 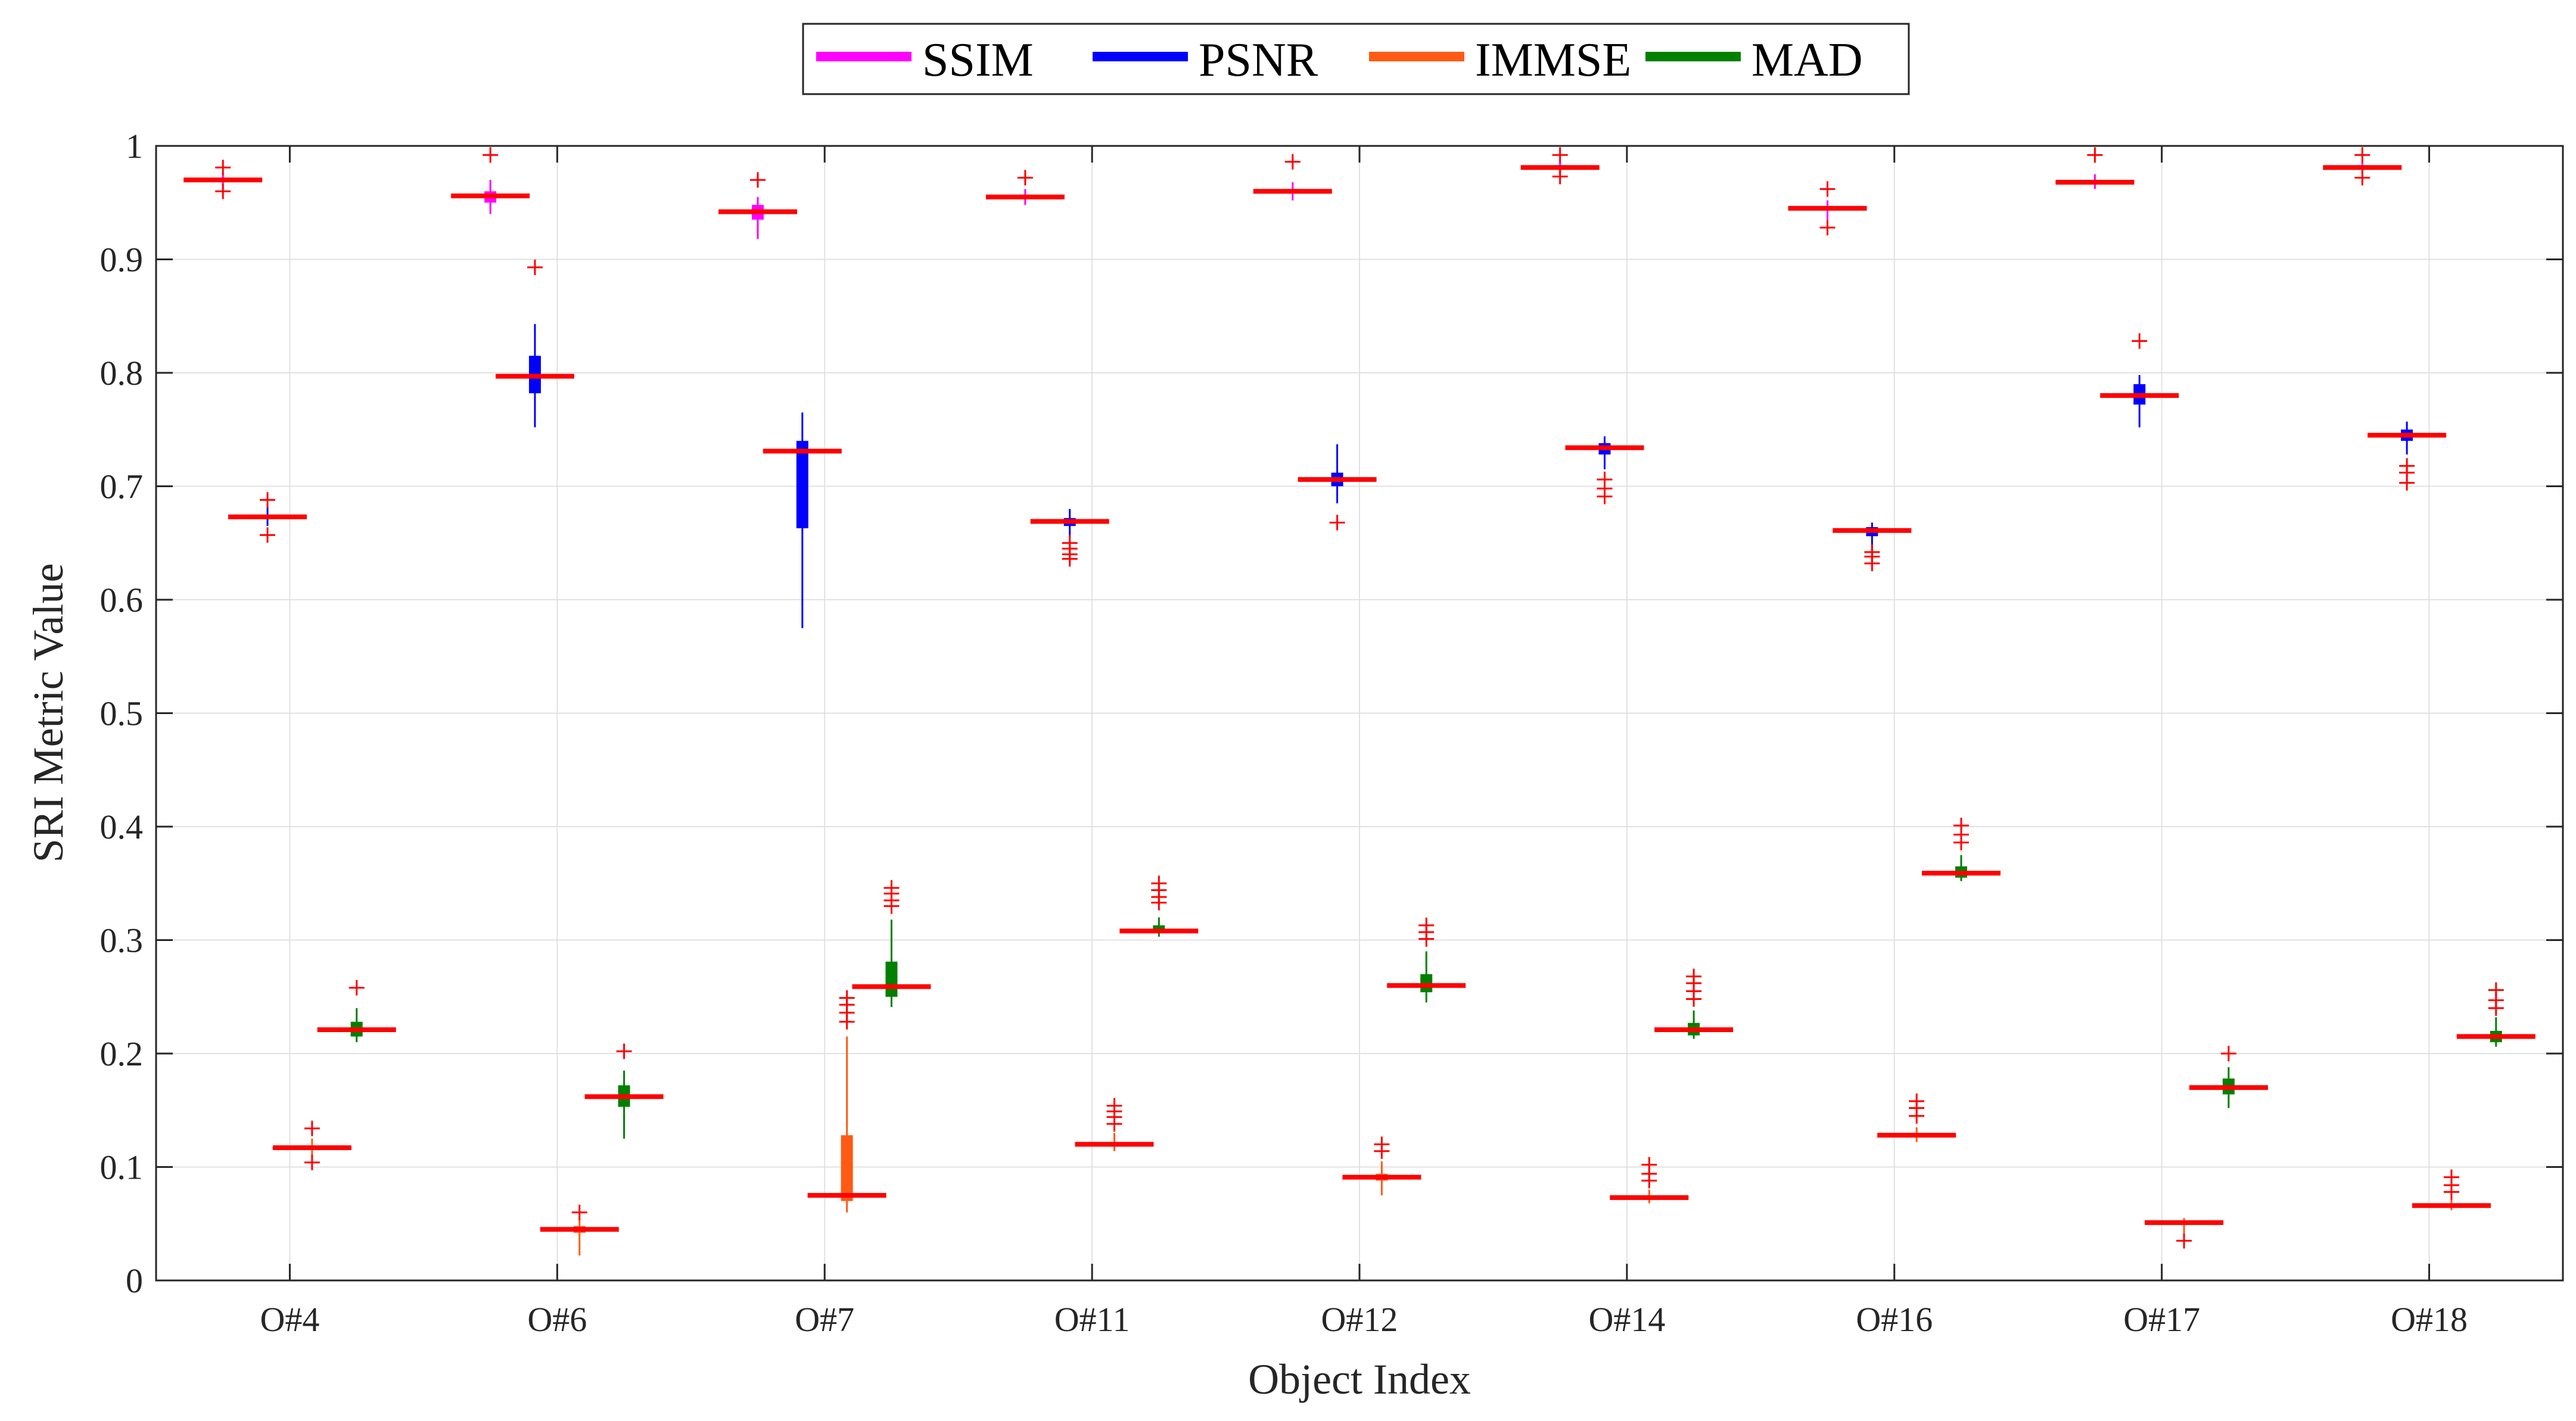 I want to click on x-tick-label: O#12, so click(x=1359, y=1319).